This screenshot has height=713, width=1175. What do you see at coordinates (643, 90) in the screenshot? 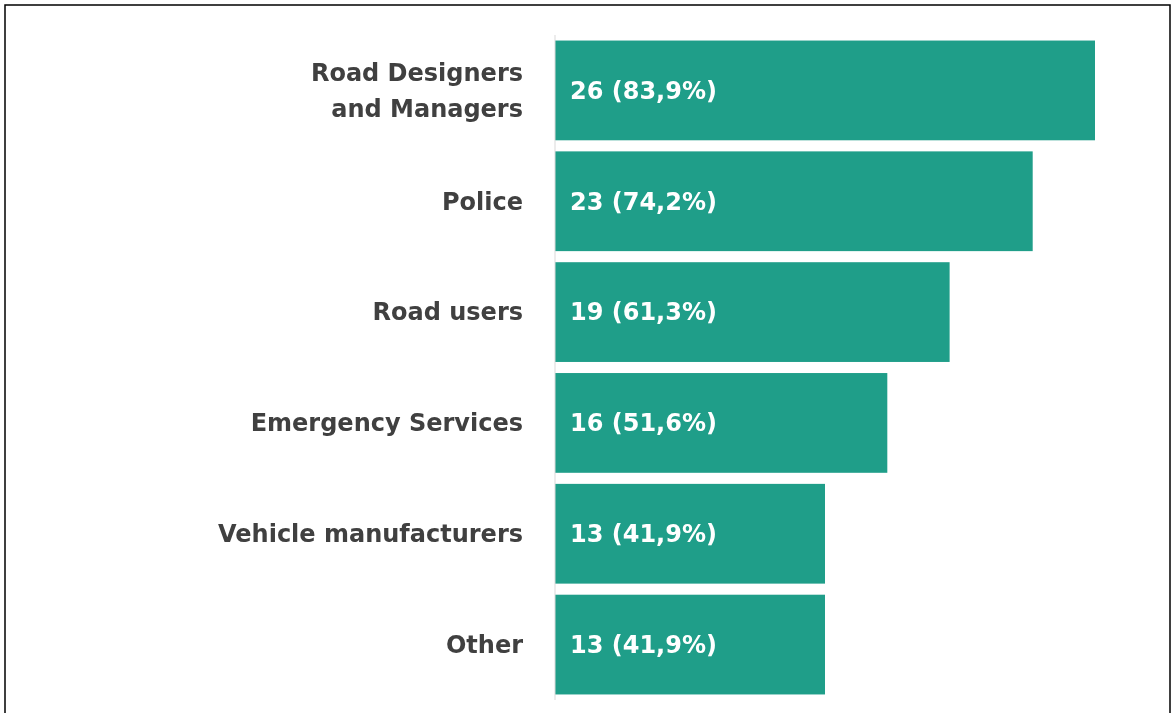
I see `data-label: 26 (83,9%)` at bounding box center [643, 90].